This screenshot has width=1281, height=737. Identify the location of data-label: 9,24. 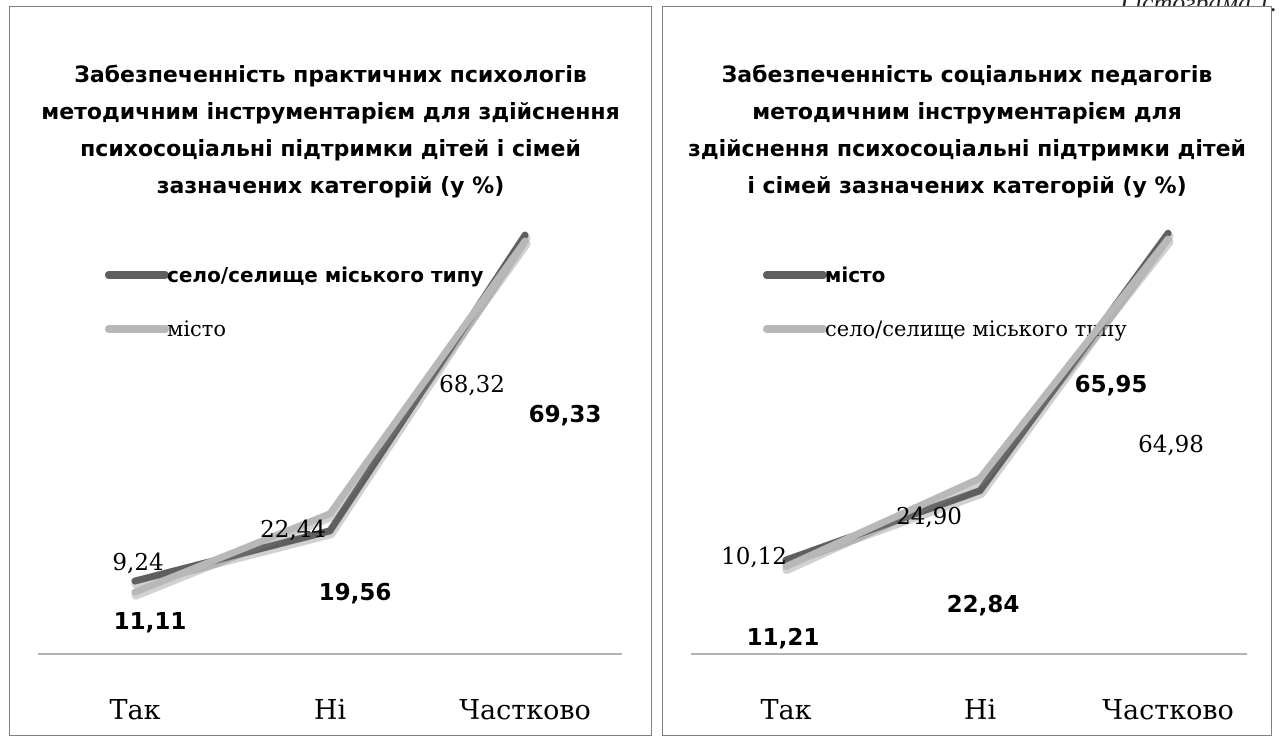
(137, 563).